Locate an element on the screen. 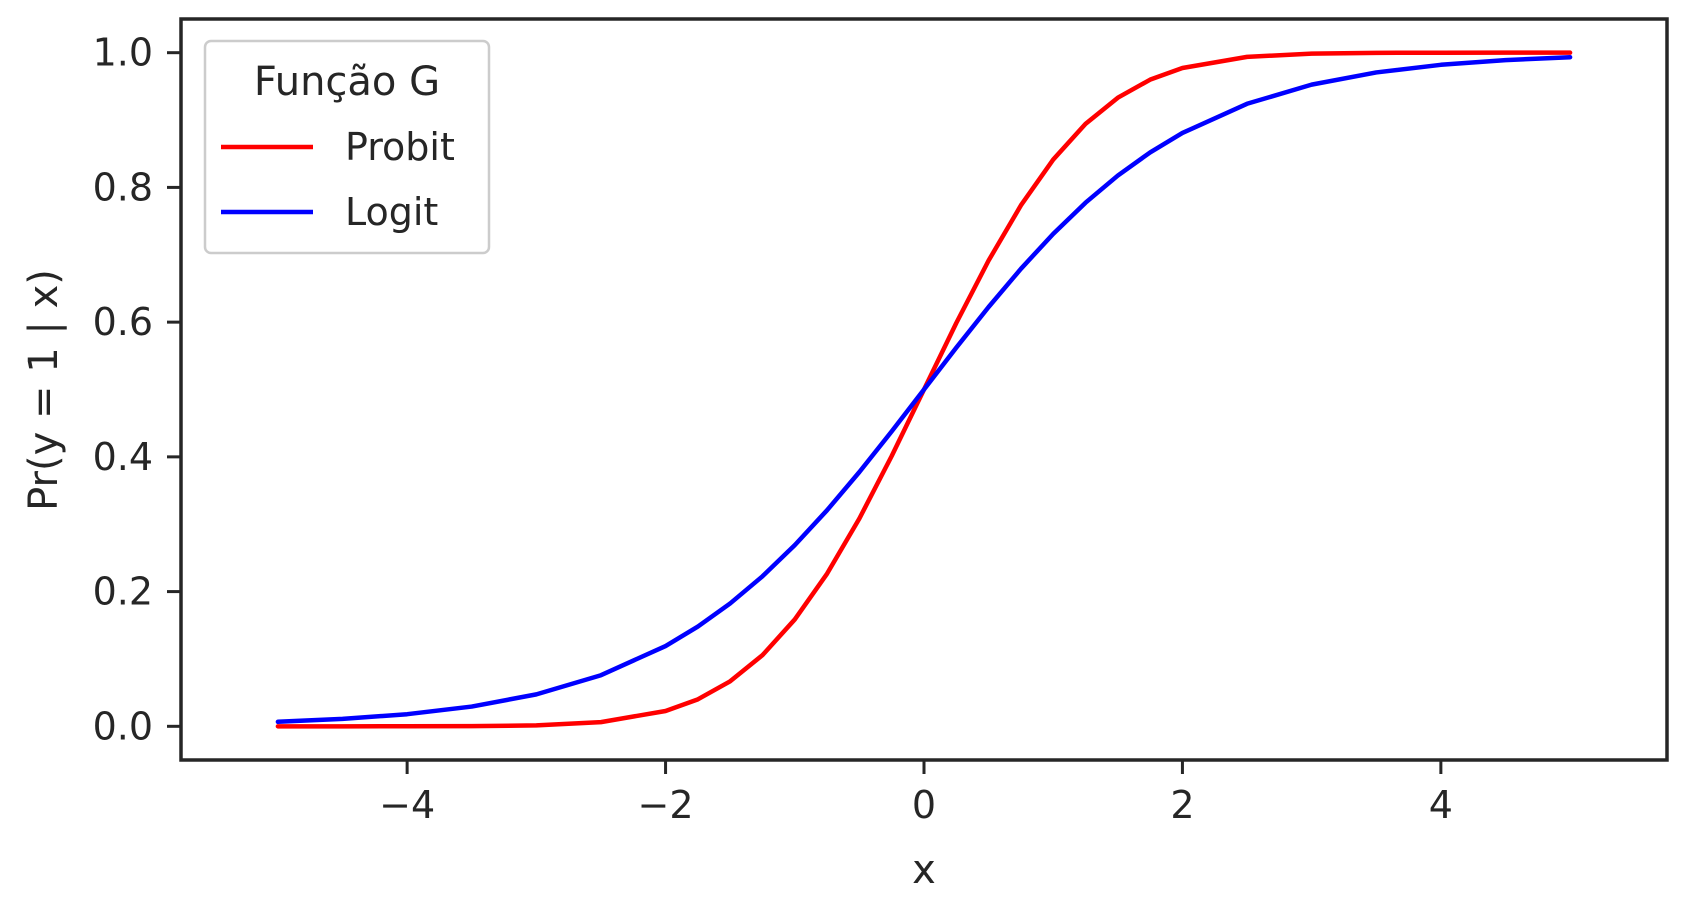 Image resolution: width=1688 pixels, height=911 pixels. x-axis-label: x is located at coordinates (924, 870).